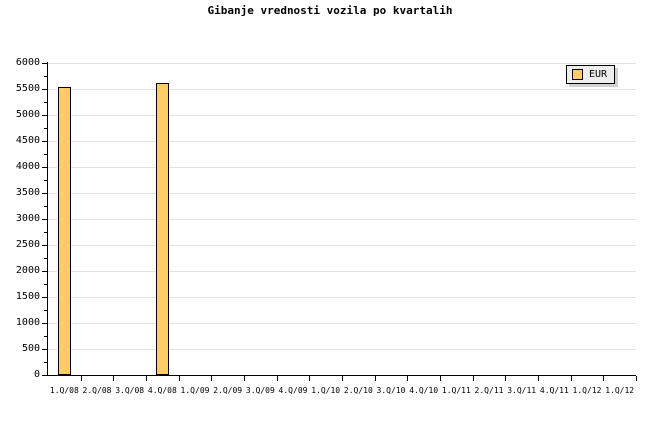 This screenshot has width=660, height=440. Describe the element at coordinates (36, 374) in the screenshot. I see `y-axis-tick-label: 0` at that location.